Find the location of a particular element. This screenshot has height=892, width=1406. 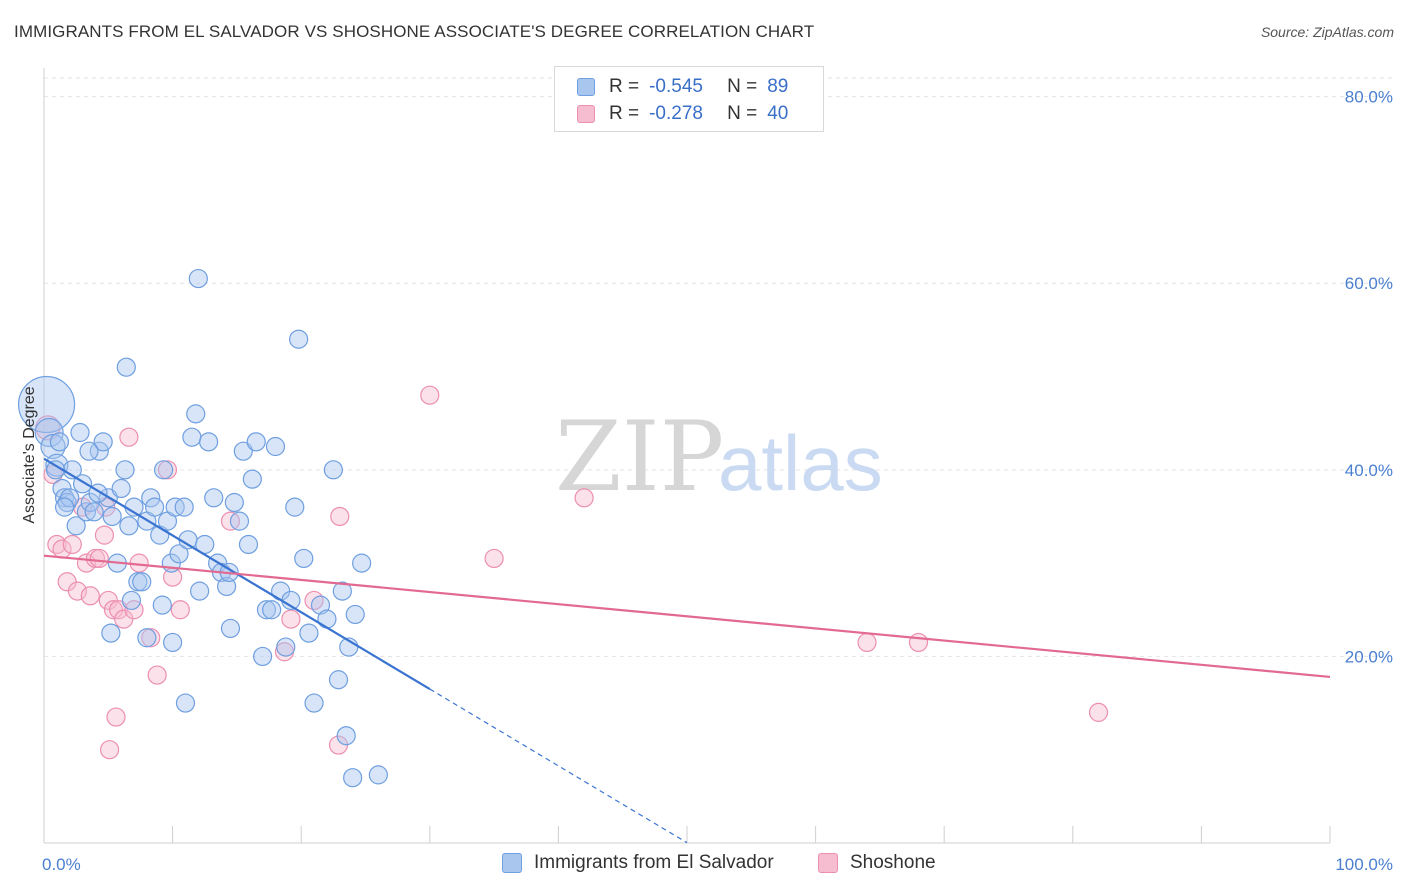

legend-r-value: -0.278 is located at coordinates (676, 113).